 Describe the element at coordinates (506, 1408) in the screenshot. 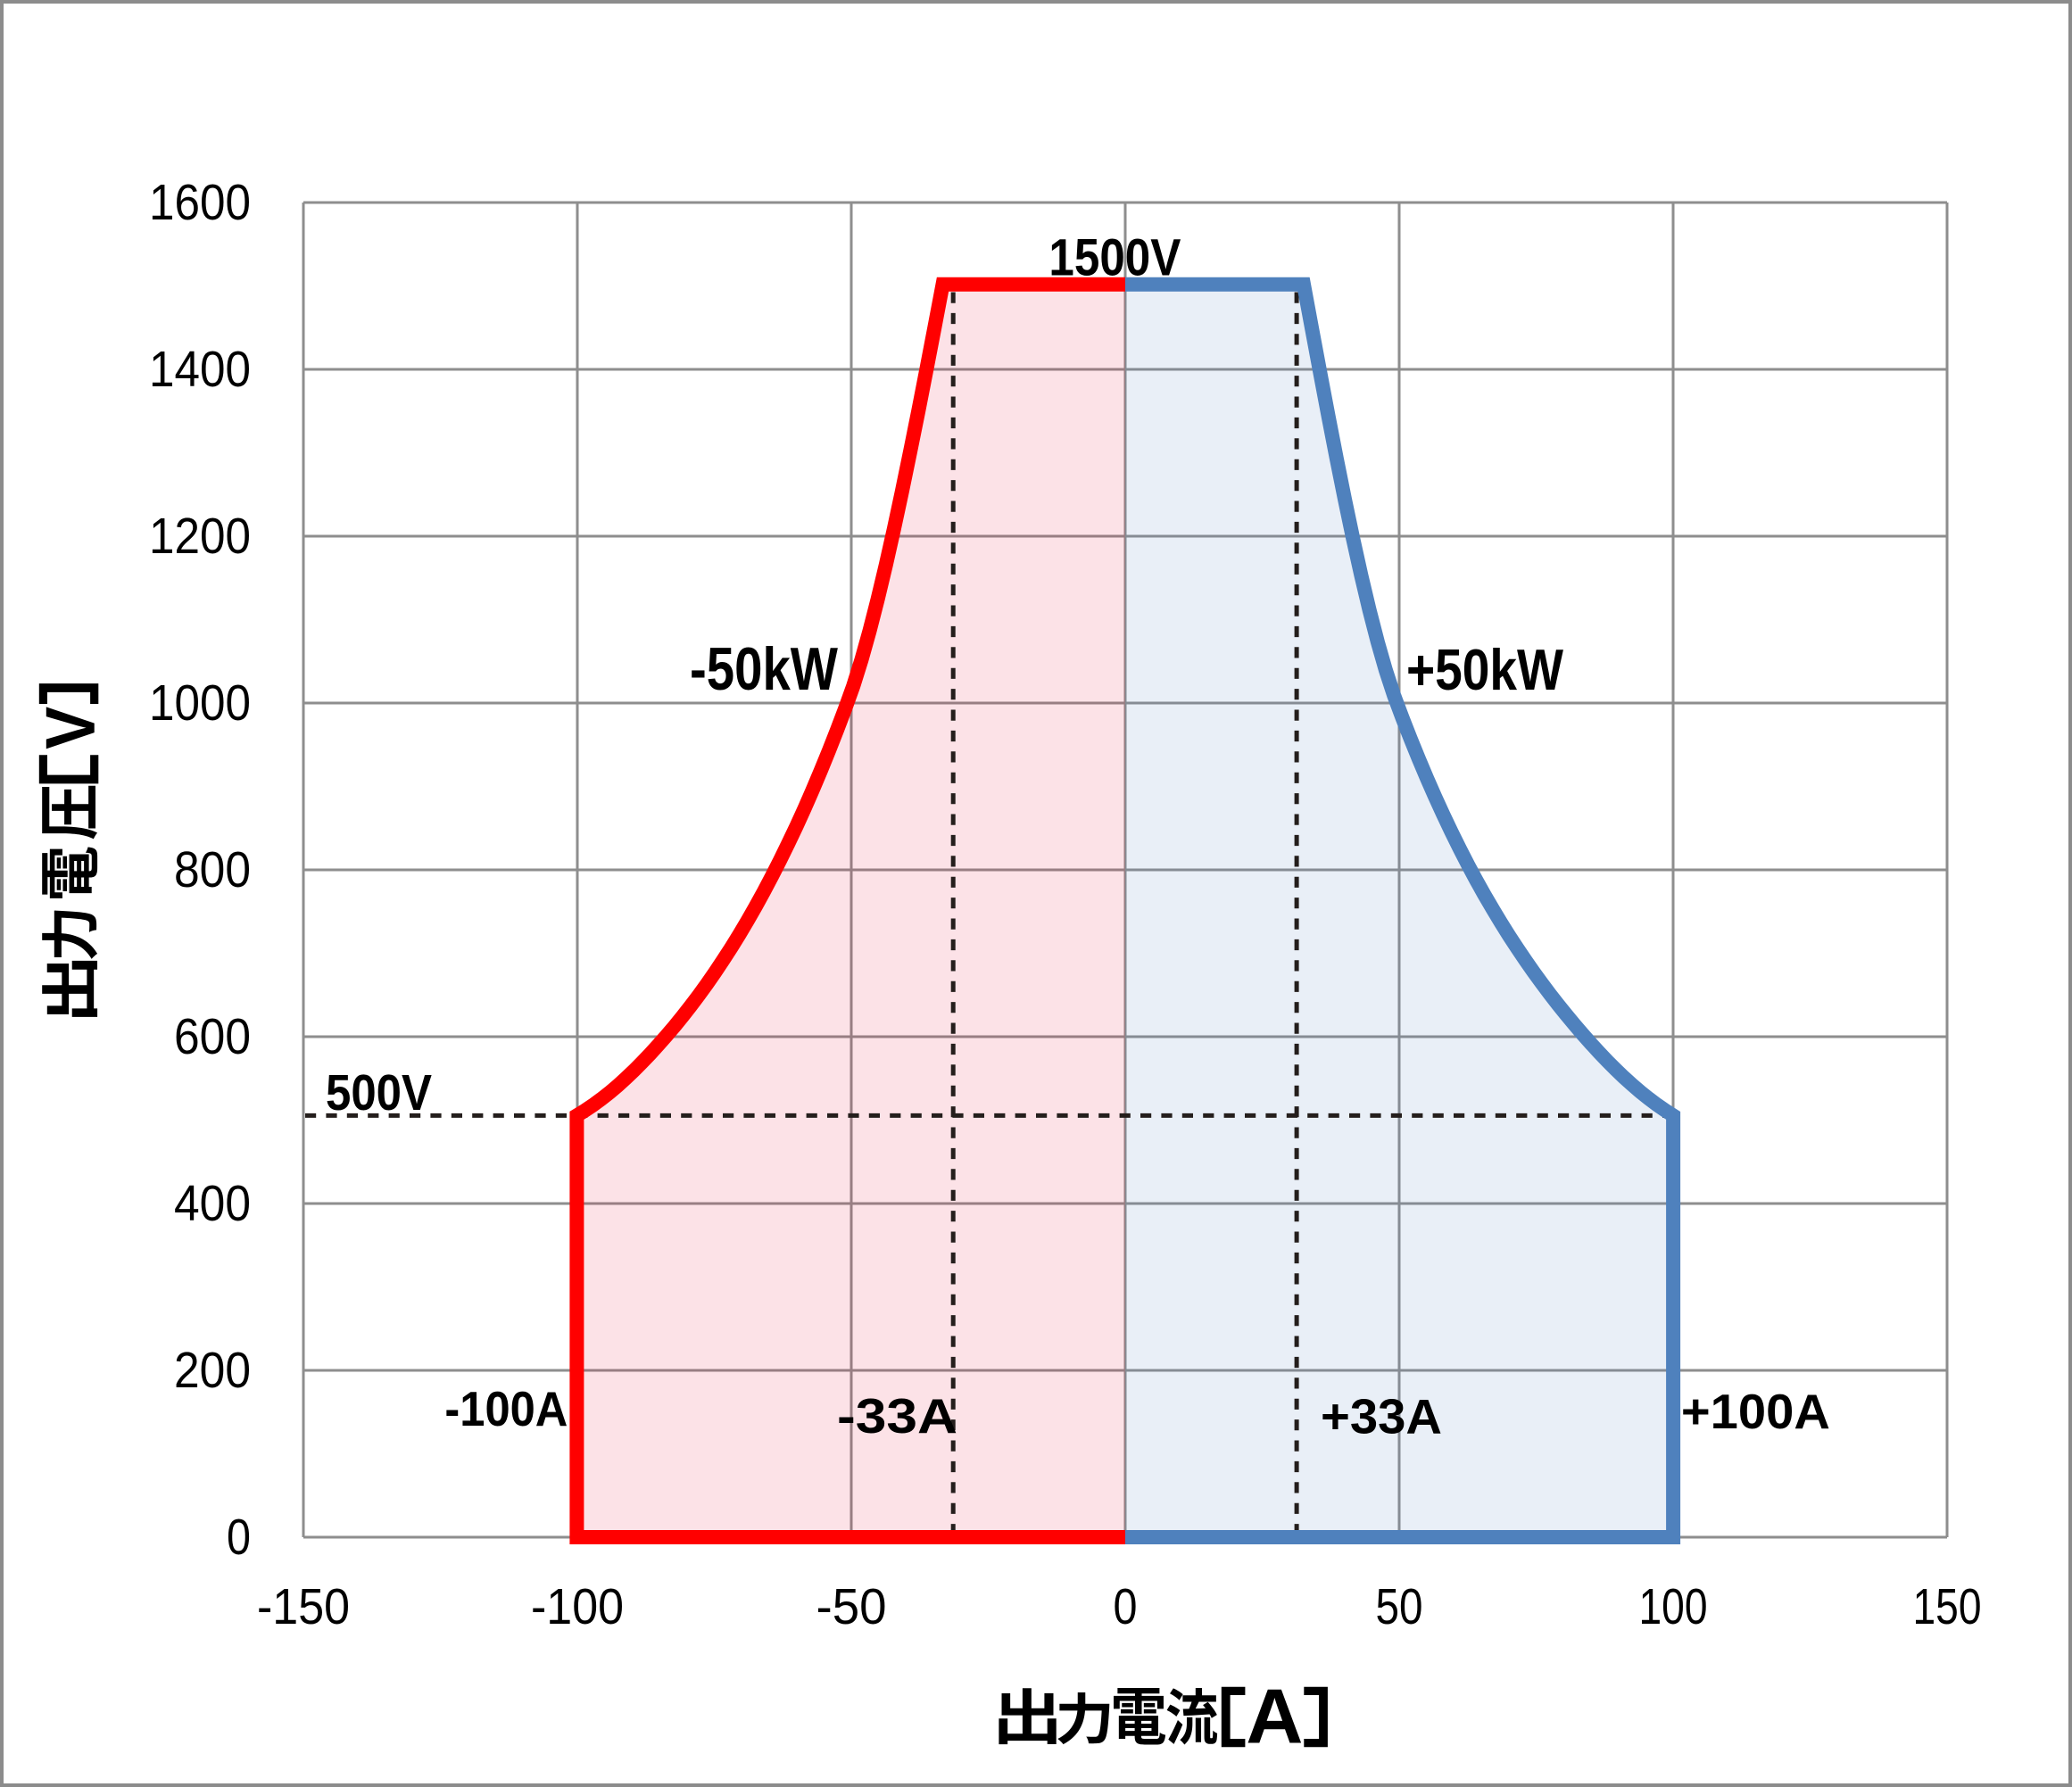

I see `svg-text: -100A` at that location.